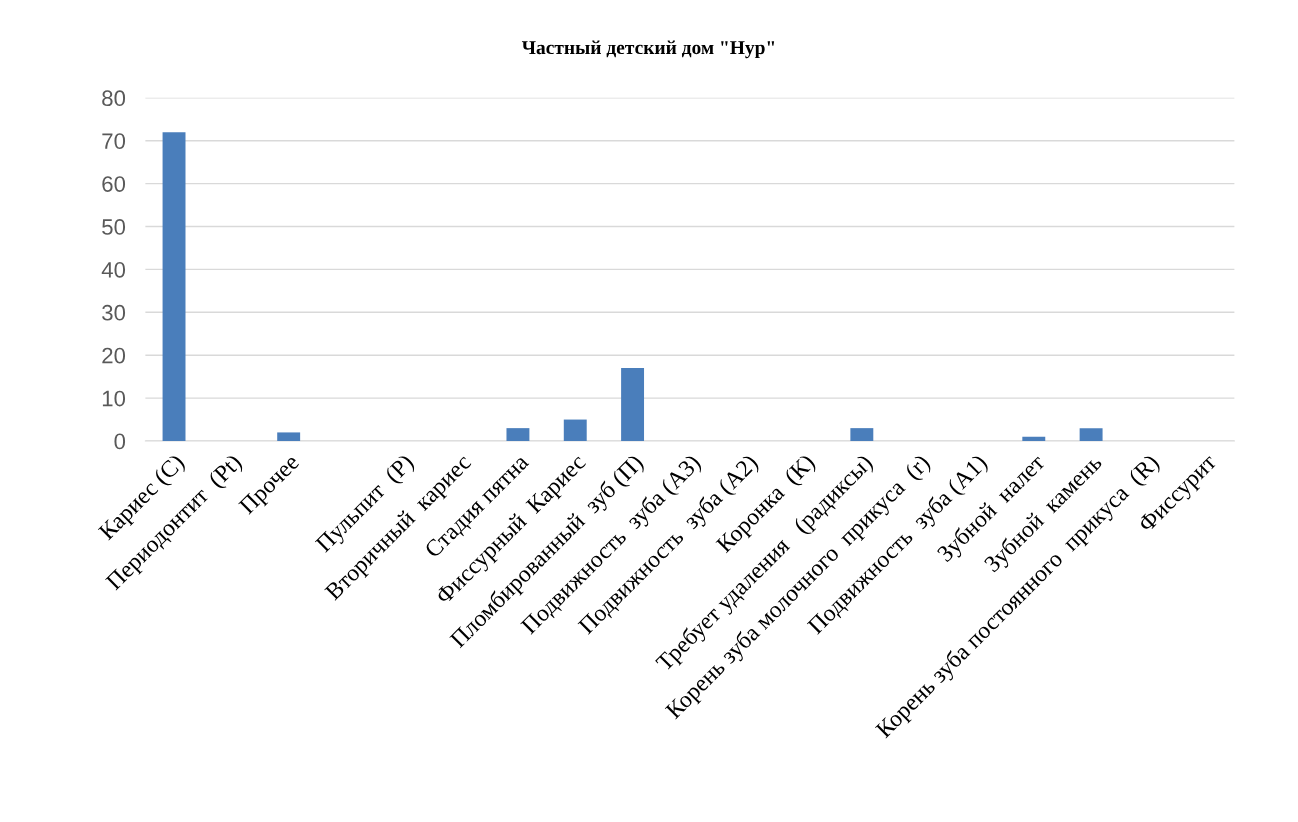  Describe the element at coordinates (648, 49) in the screenshot. I see `chart-title: Частный детский дом "Нур"` at that location.